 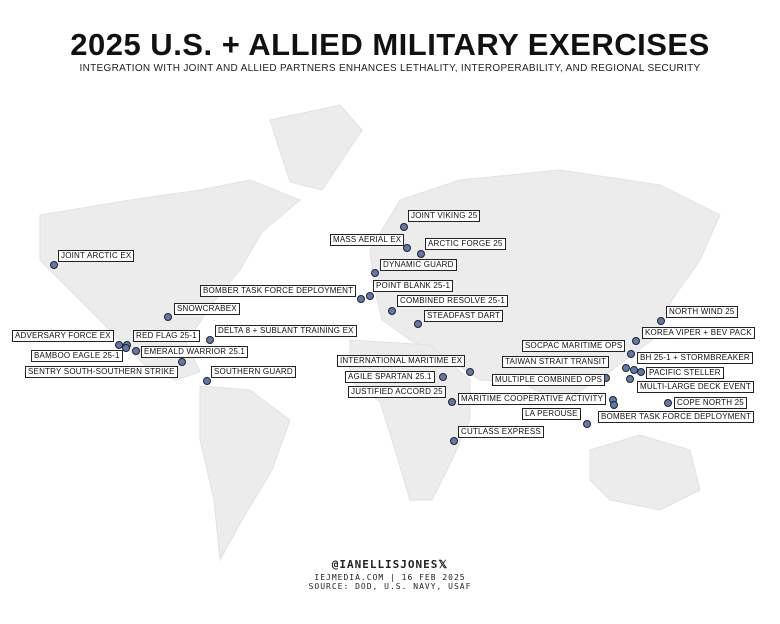 What do you see at coordinates (390, 586) in the screenshot?
I see `source: SOURCE: DOD, U.S. NAVY, USAF` at bounding box center [390, 586].